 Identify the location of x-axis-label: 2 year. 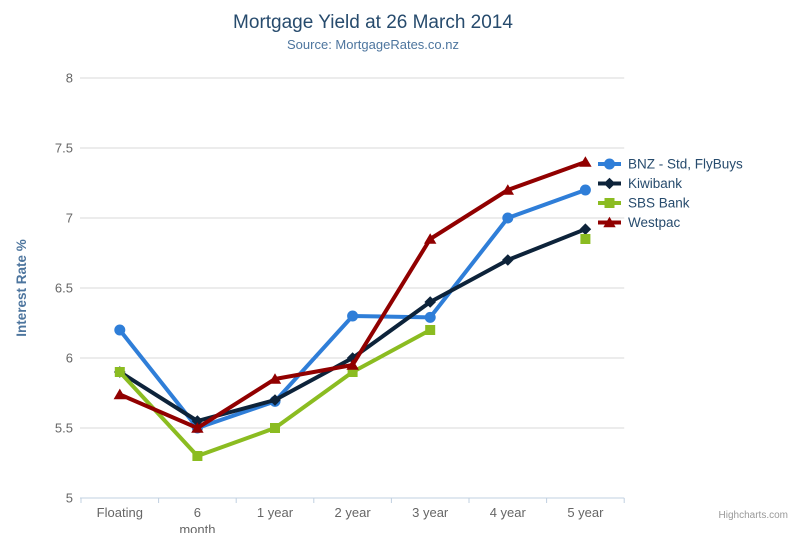
(353, 512).